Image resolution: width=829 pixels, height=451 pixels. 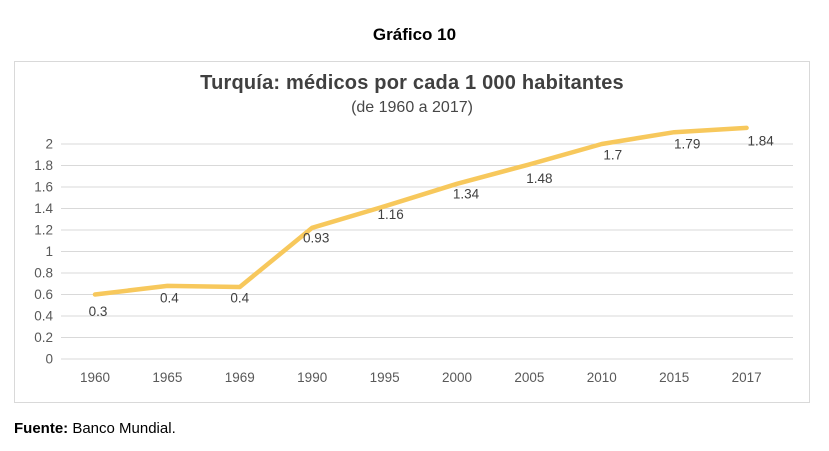 What do you see at coordinates (43, 165) in the screenshot?
I see `y-axis-tick-label: 1.8` at bounding box center [43, 165].